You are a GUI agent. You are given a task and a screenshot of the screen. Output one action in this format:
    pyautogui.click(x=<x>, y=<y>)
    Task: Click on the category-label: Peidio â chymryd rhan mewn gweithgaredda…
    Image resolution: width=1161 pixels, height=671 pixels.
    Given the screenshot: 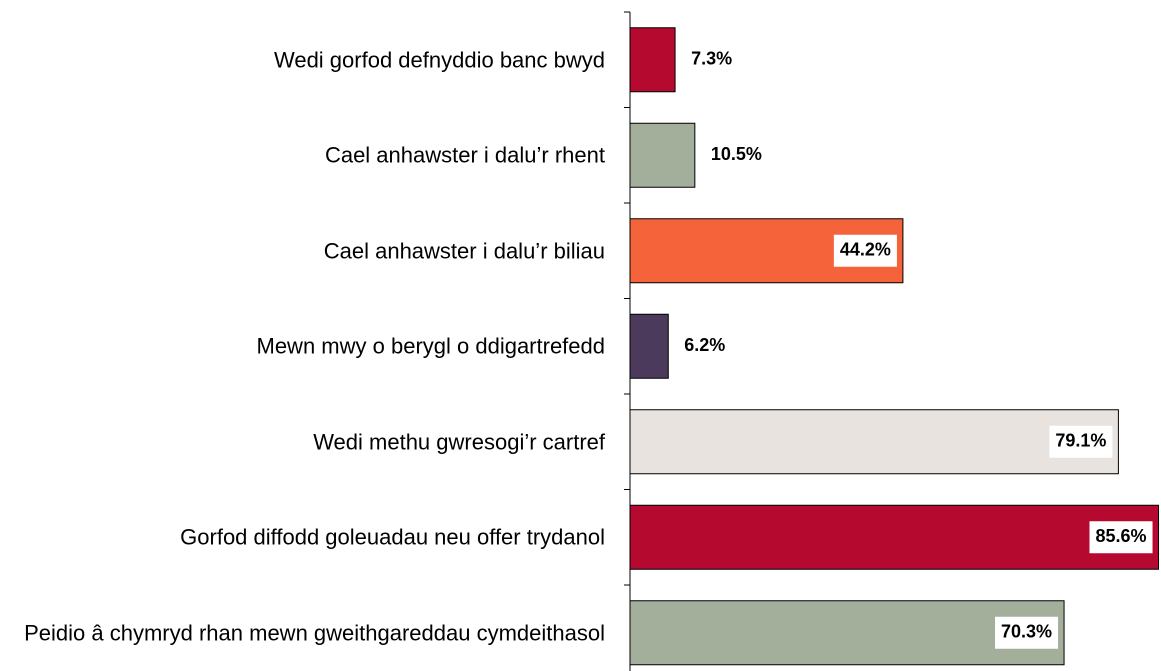 What is the action you would take?
    pyautogui.click(x=314, y=633)
    